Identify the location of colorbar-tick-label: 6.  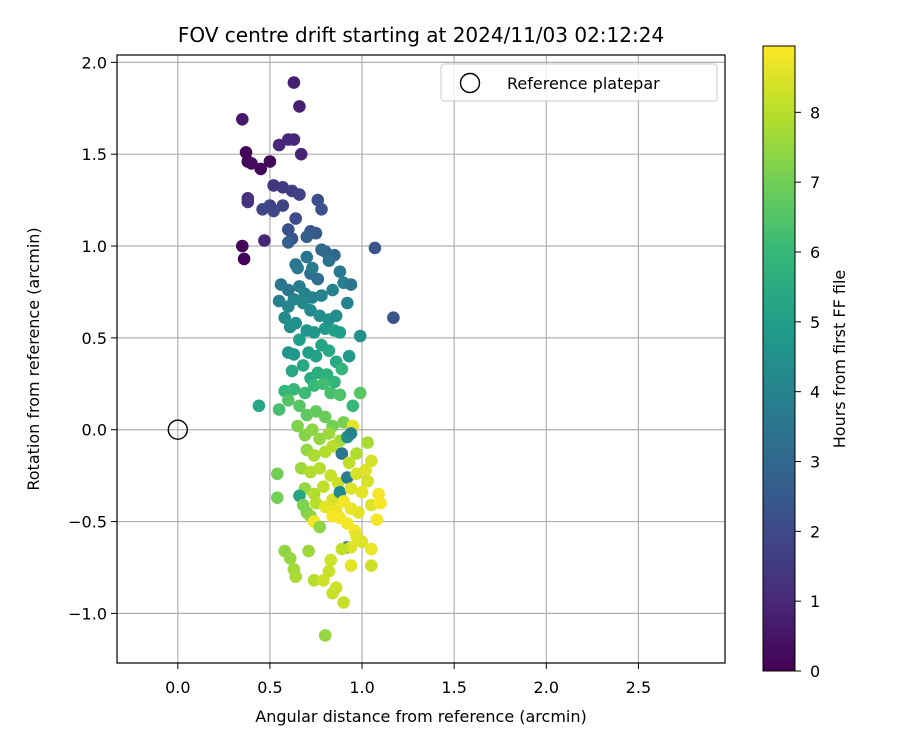
(815, 252).